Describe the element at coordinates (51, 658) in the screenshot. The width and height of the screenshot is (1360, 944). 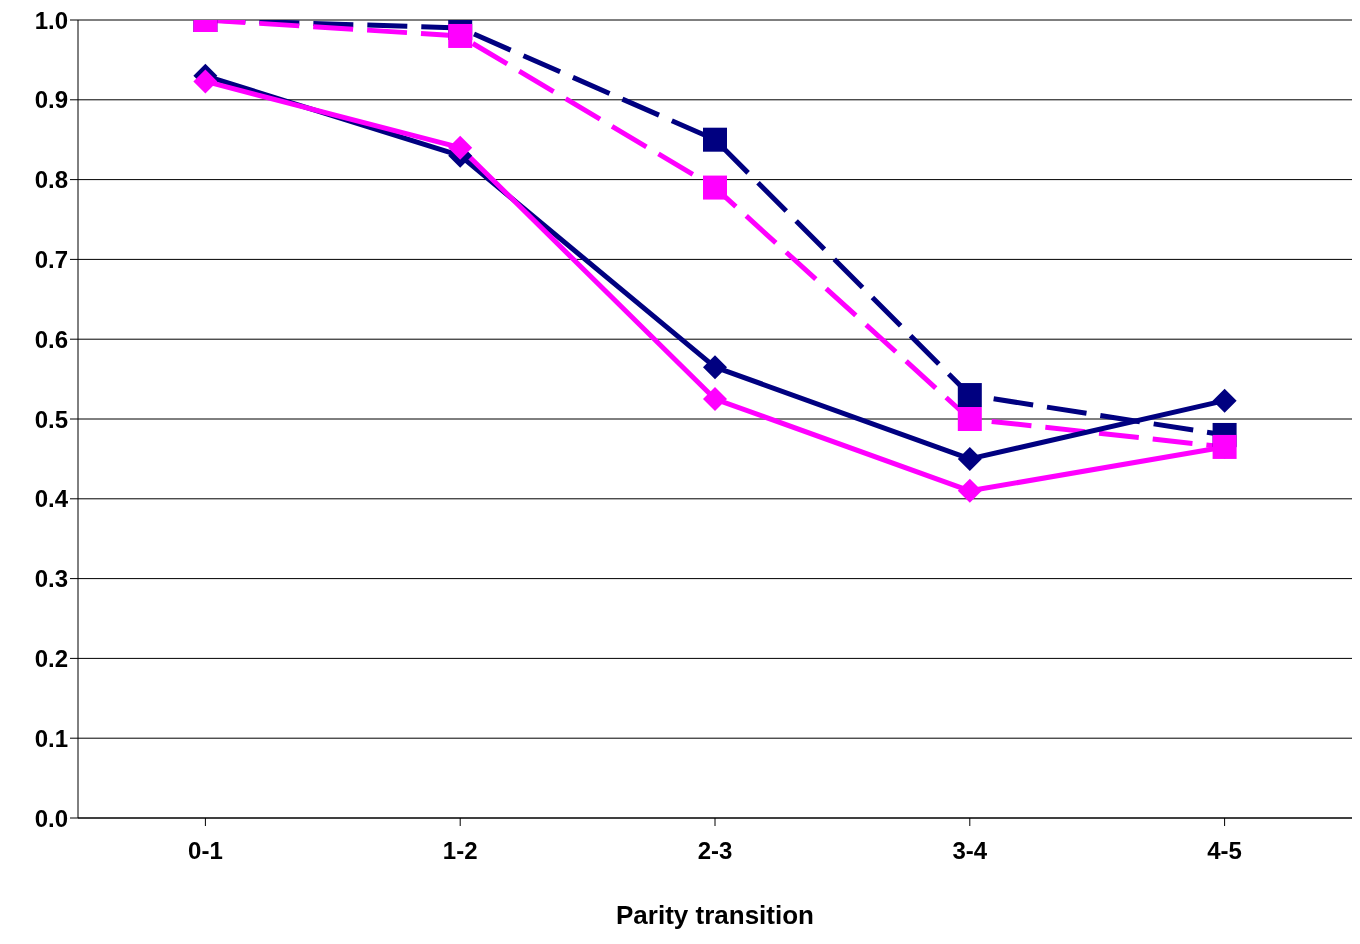
I see `y-tick-label: 0.2` at that location.